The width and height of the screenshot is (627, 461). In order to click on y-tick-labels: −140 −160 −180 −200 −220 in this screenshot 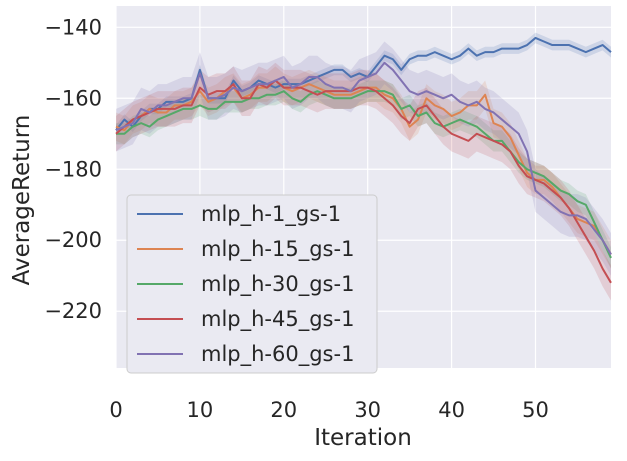, I will do `click(73, 169)`.